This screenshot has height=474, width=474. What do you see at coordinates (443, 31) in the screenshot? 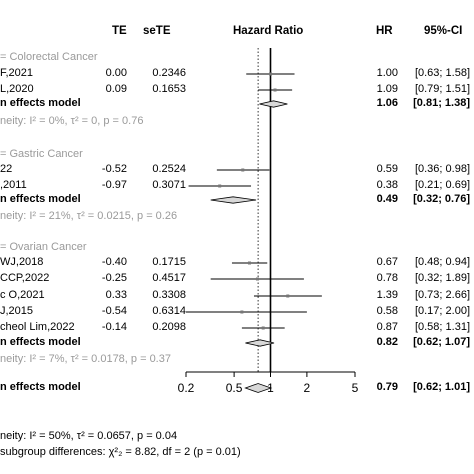
I see `header-ci: 95%-CI` at bounding box center [443, 31].